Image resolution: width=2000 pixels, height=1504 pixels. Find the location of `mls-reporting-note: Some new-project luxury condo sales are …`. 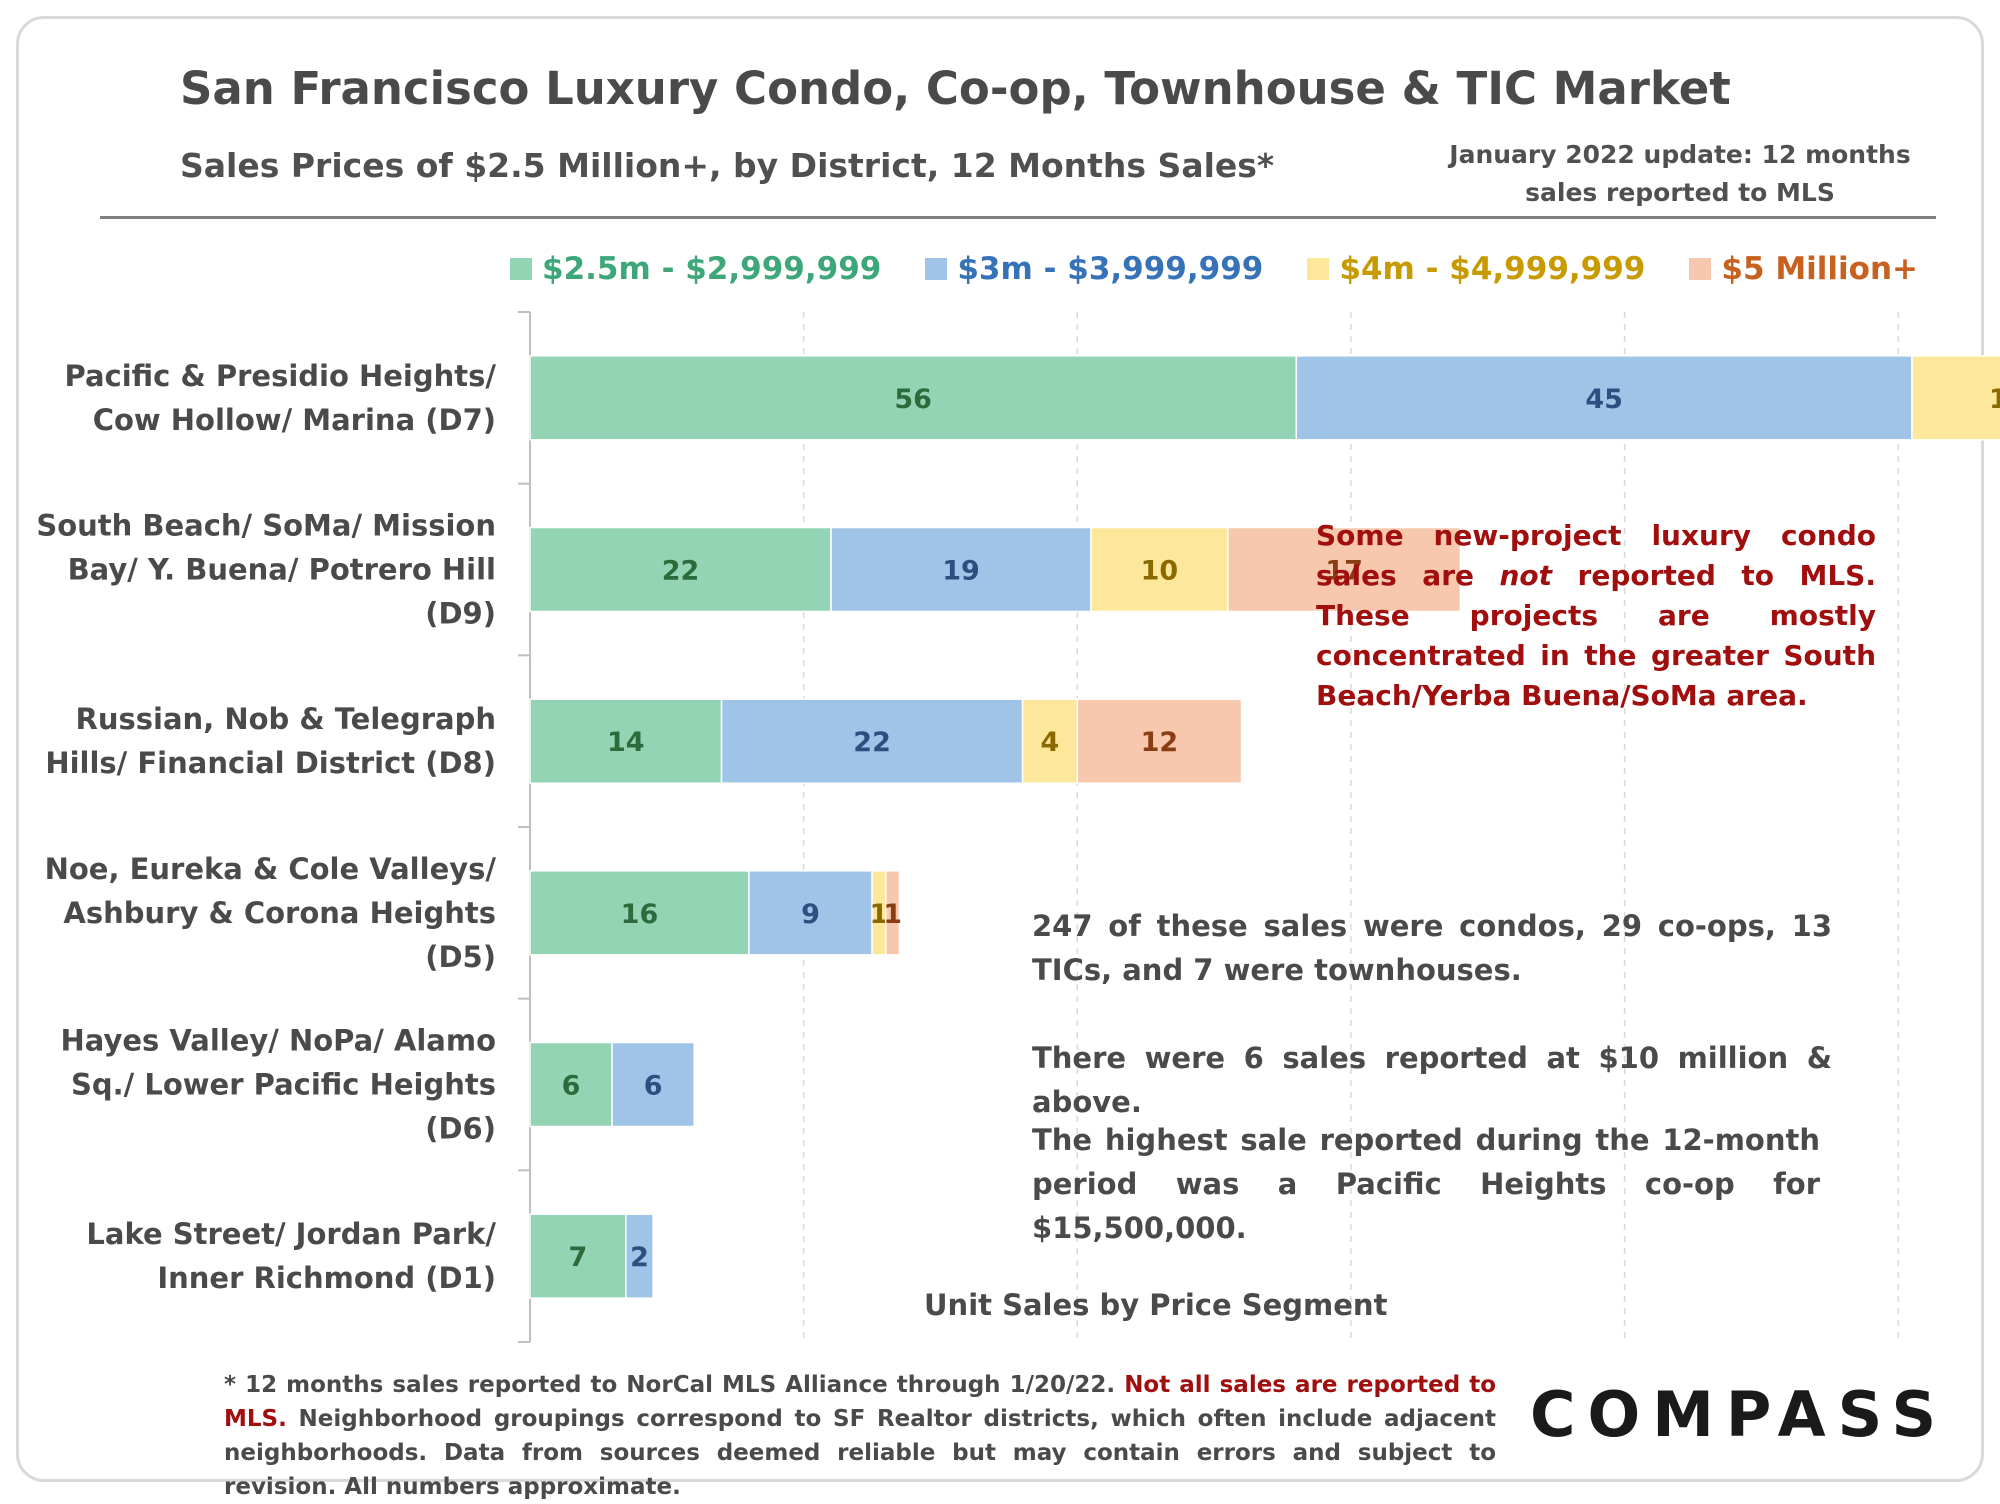

mls-reporting-note: Some new-project luxury condo sales are … is located at coordinates (1596, 616).